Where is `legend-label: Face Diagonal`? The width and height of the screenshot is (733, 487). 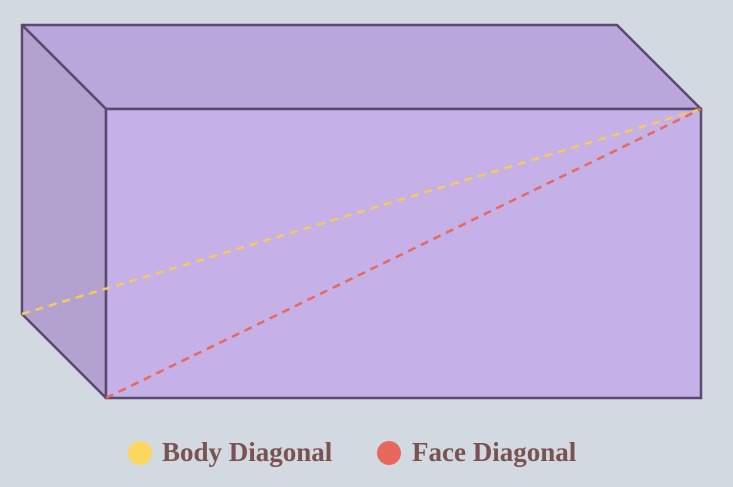 legend-label: Face Diagonal is located at coordinates (494, 452).